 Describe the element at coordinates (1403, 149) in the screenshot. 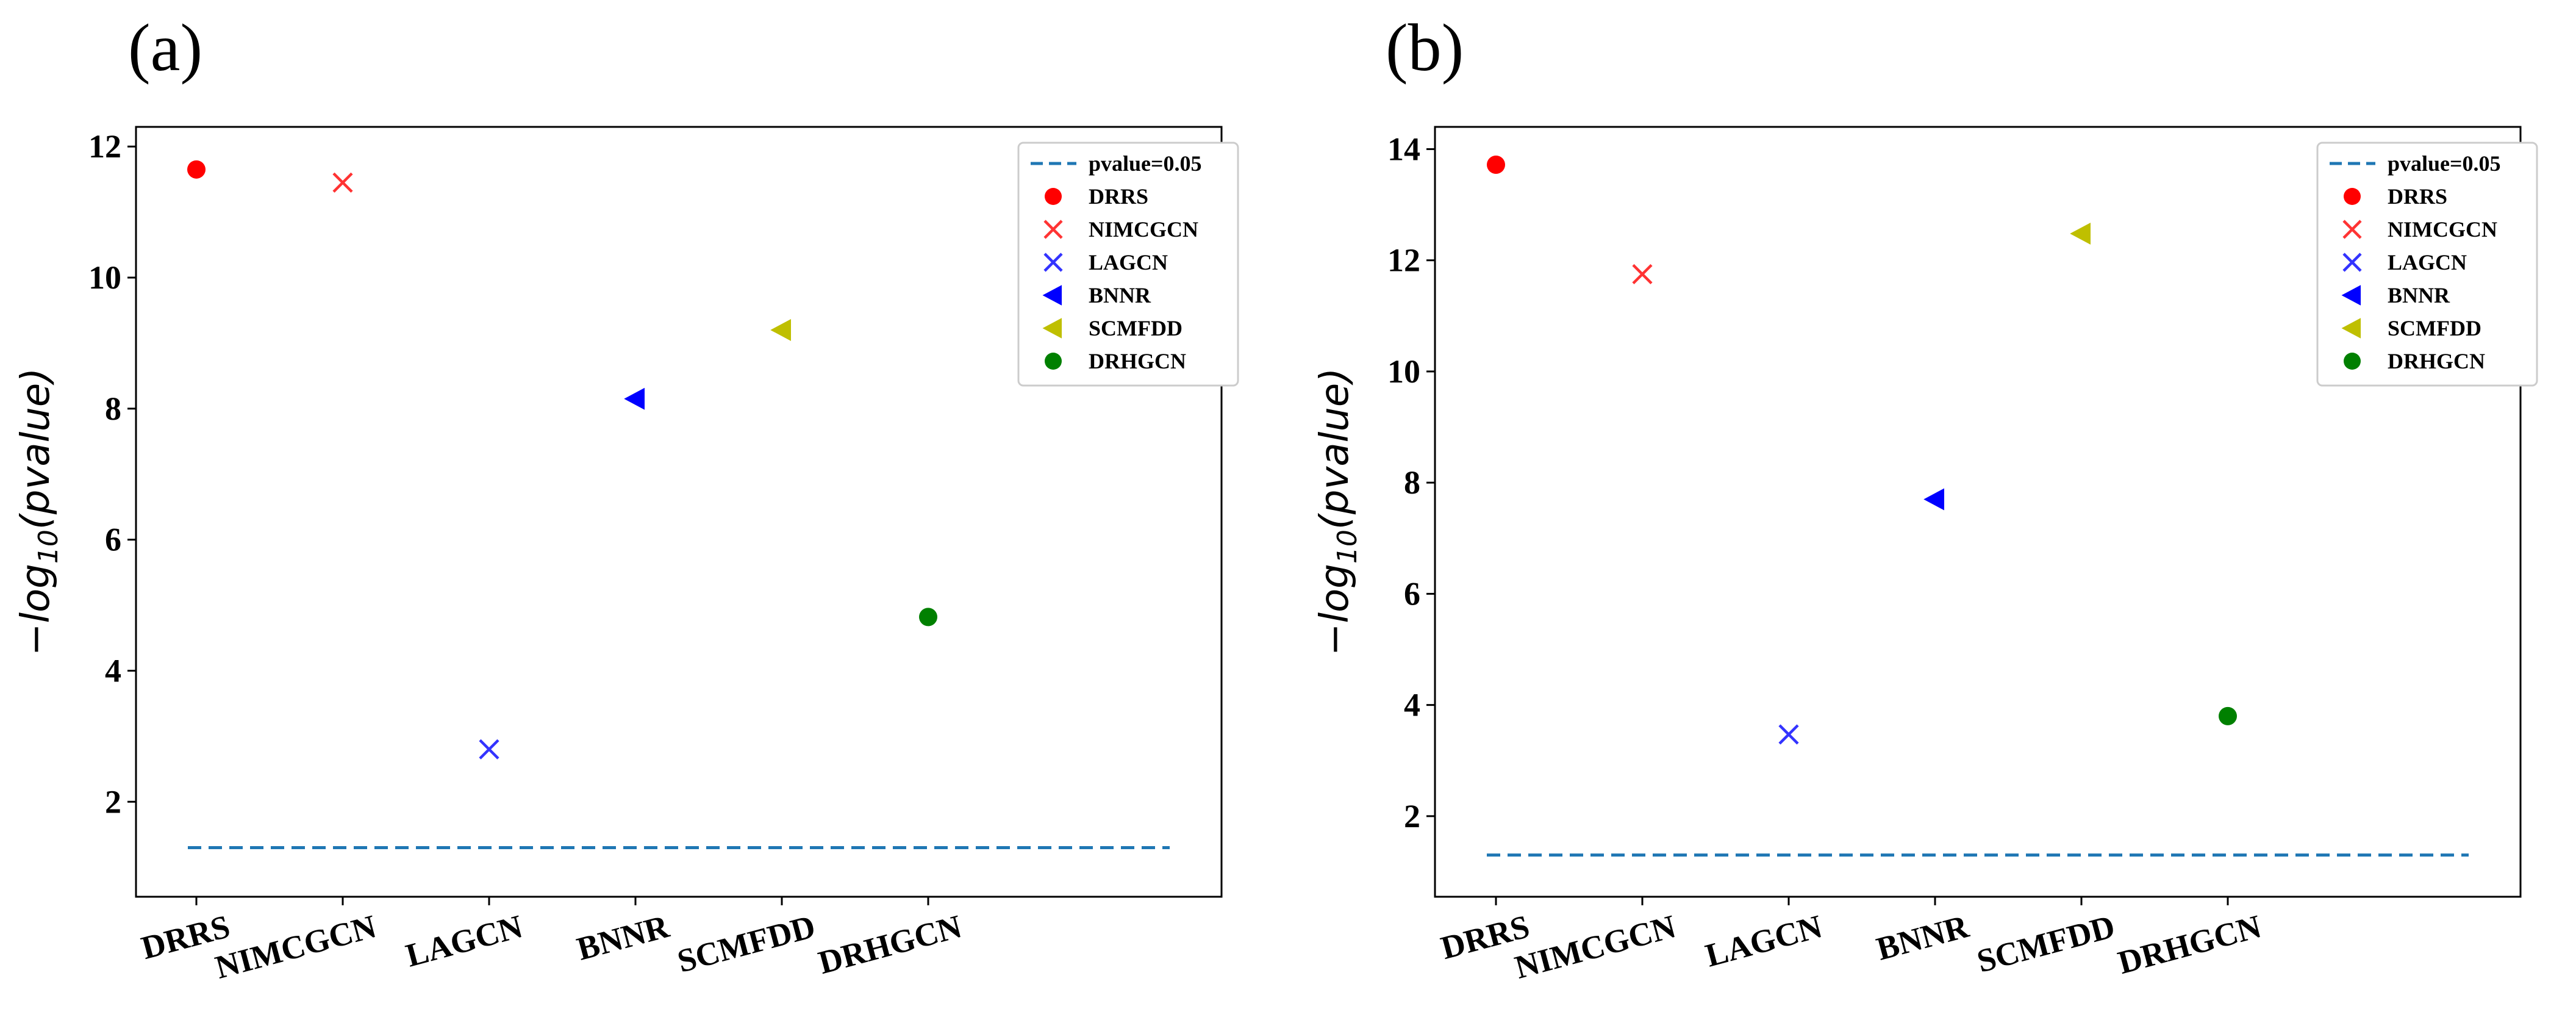

I see `y-tick-label: 14` at that location.